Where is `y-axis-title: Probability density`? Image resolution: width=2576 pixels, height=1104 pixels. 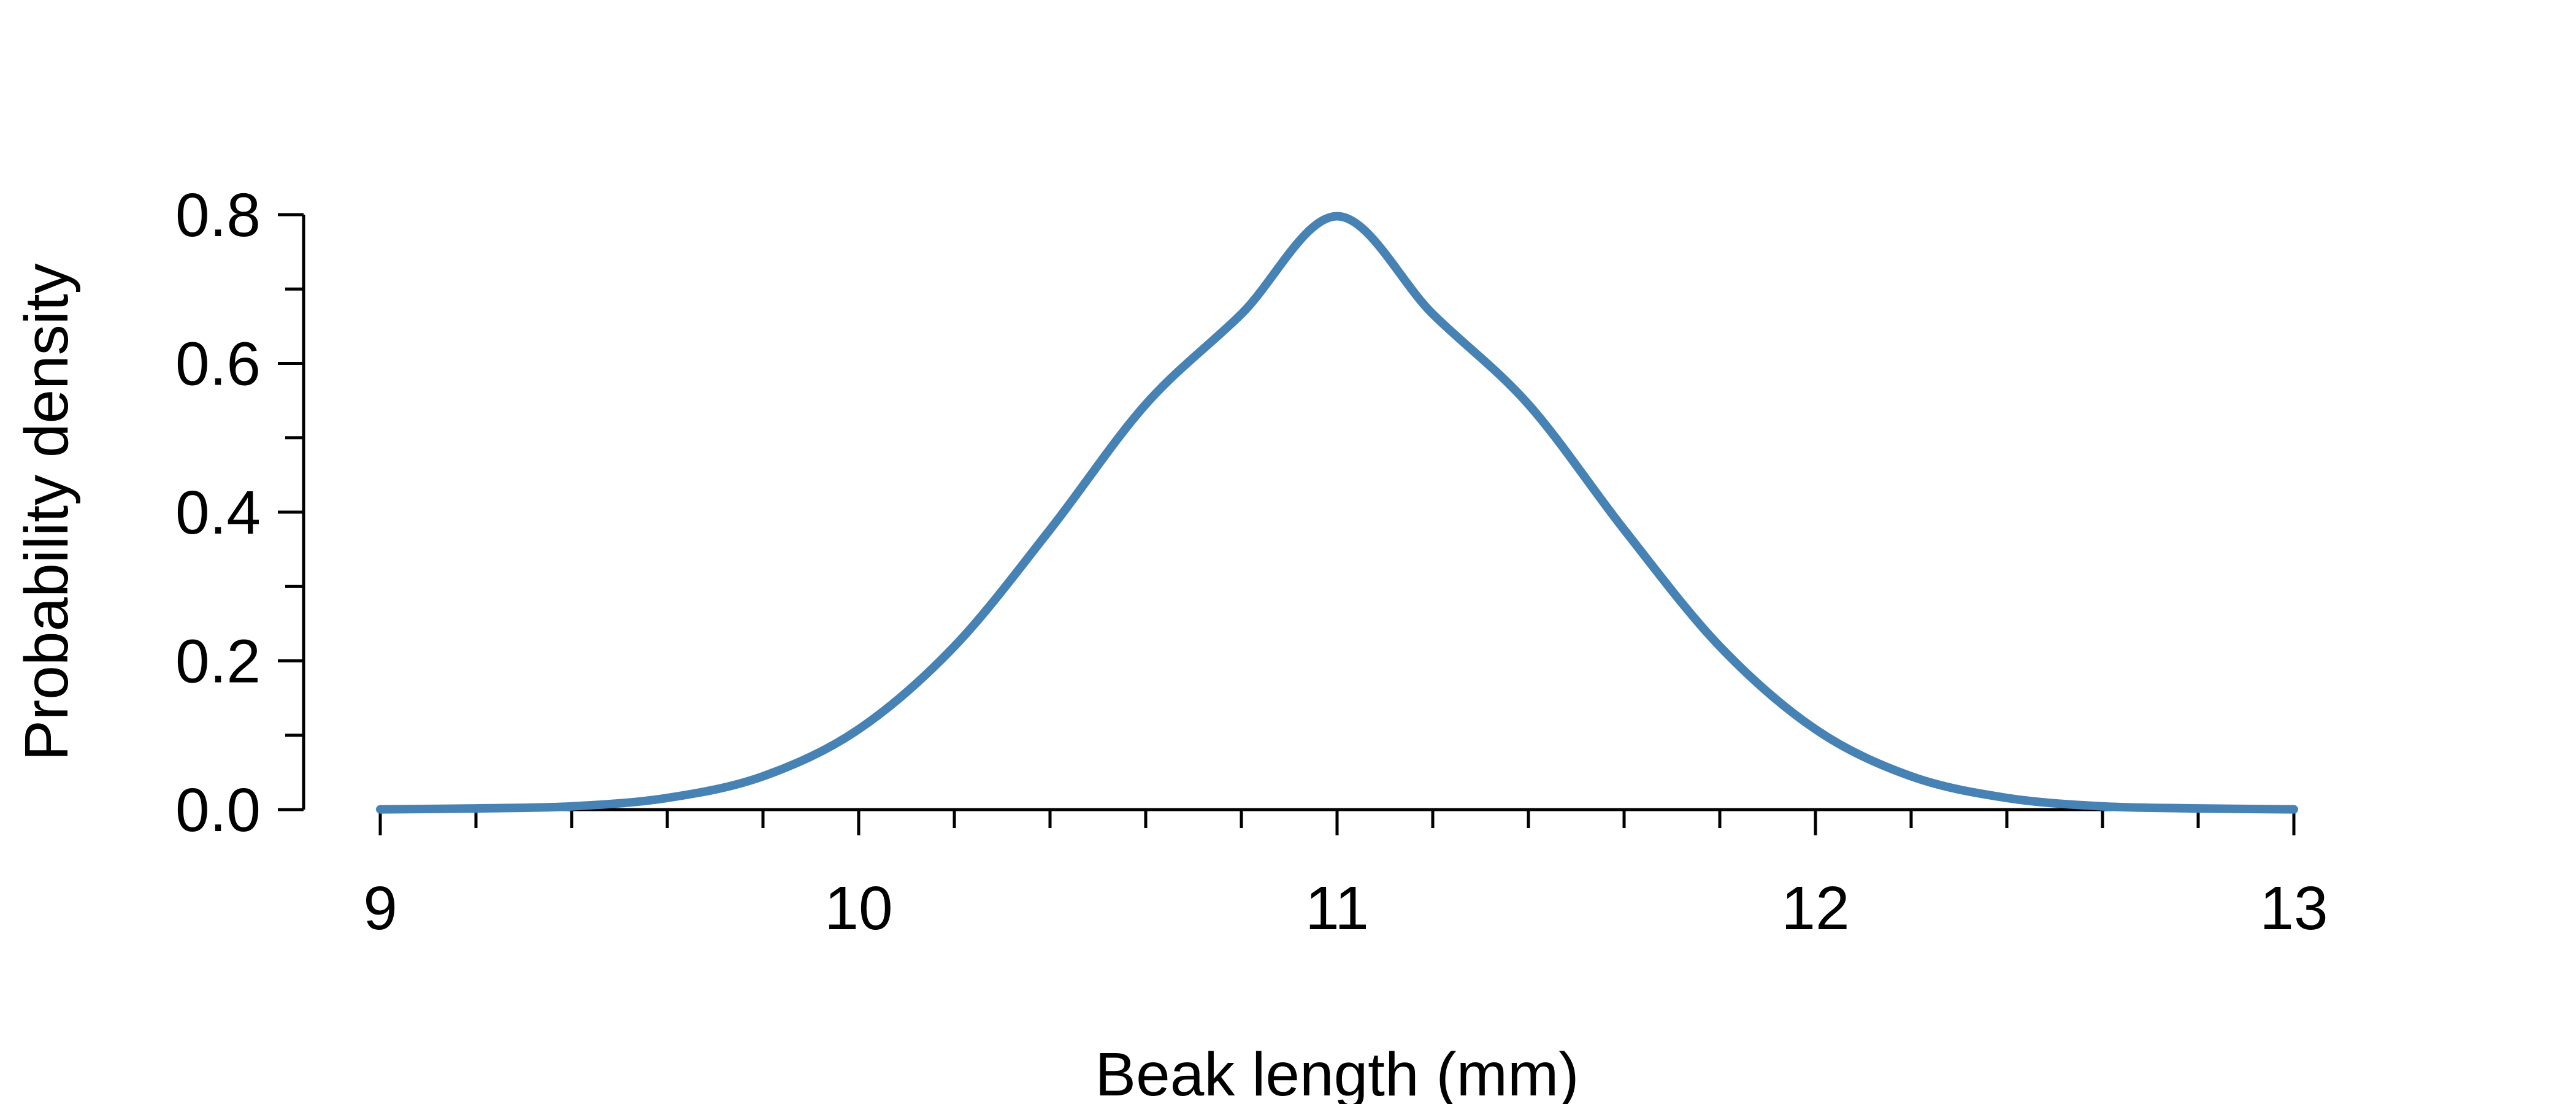 y-axis-title: Probability density is located at coordinates (46, 512).